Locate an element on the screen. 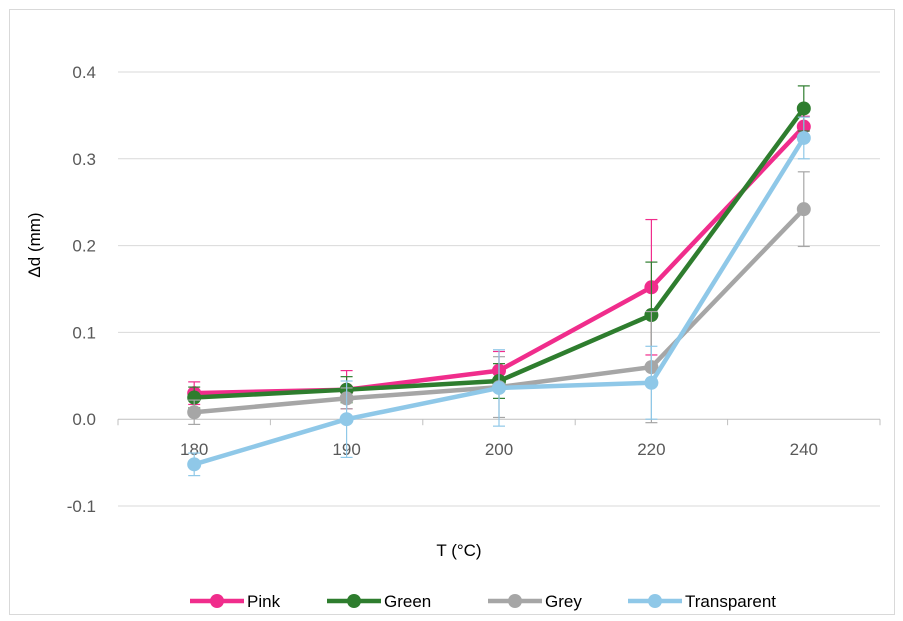 The width and height of the screenshot is (903, 621). x-tick-label: 220 is located at coordinates (651, 449).